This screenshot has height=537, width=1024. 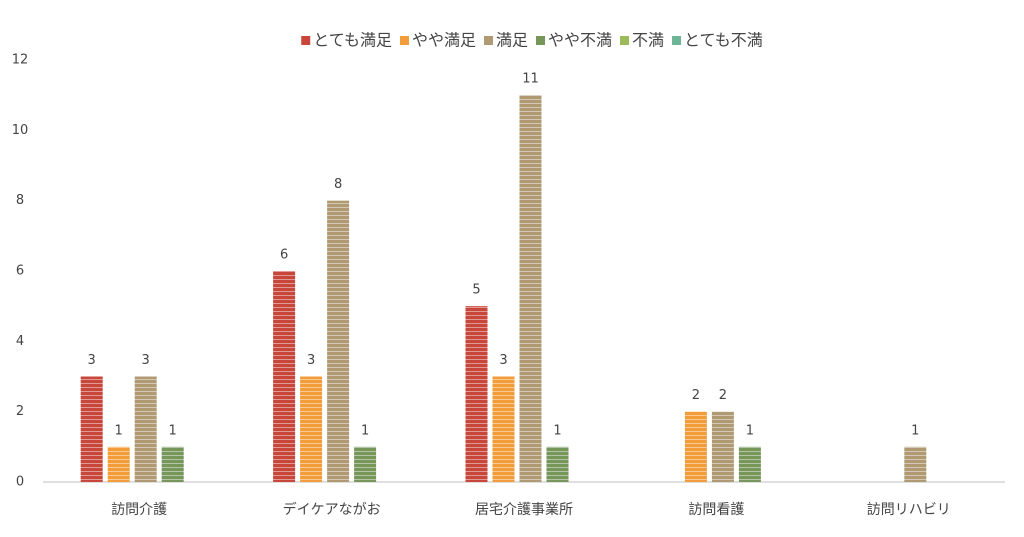 What do you see at coordinates (338, 184) in the screenshot?
I see `data-label: 8` at bounding box center [338, 184].